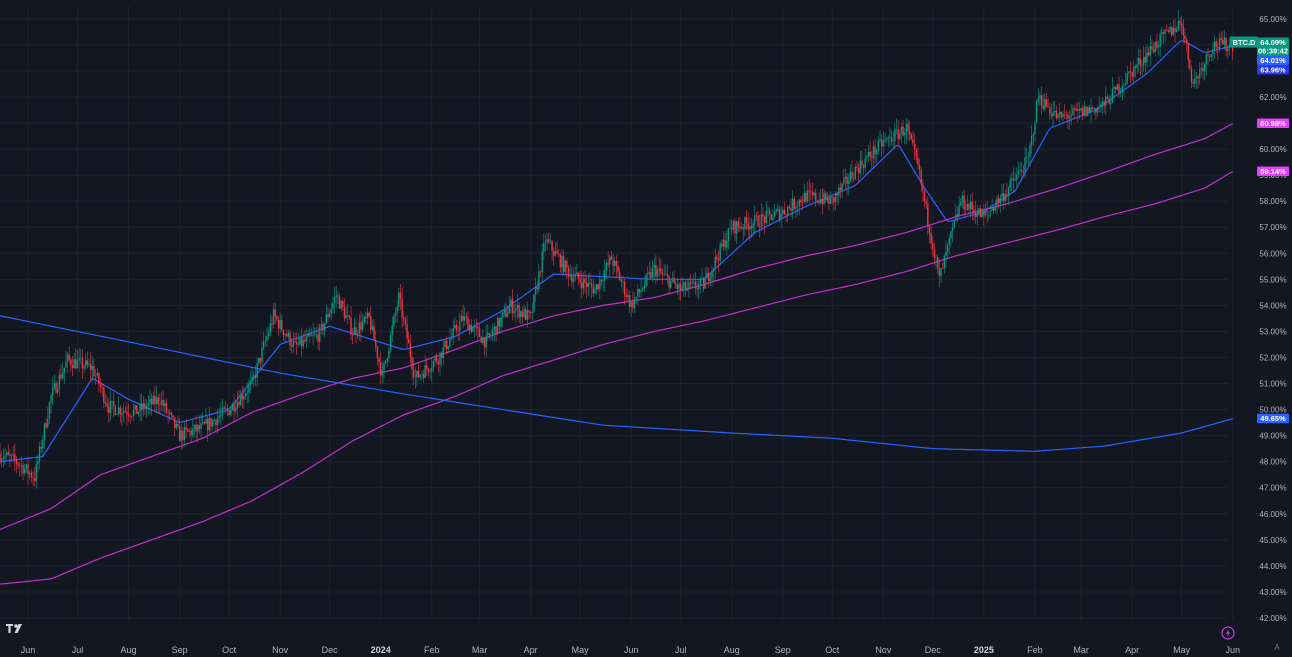  What do you see at coordinates (1244, 42) in the screenshot?
I see `symbol-tag: BTC.D` at bounding box center [1244, 42].